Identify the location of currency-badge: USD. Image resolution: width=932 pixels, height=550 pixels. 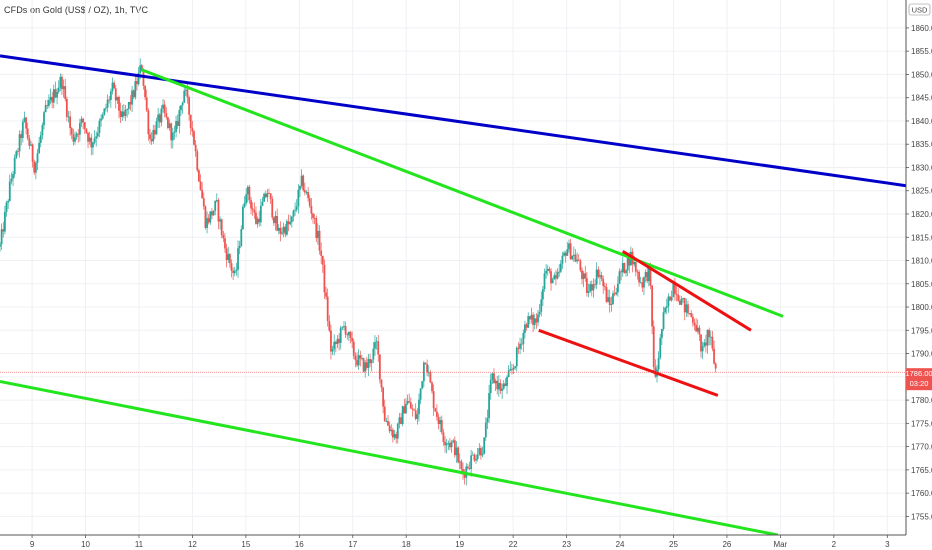
(919, 9).